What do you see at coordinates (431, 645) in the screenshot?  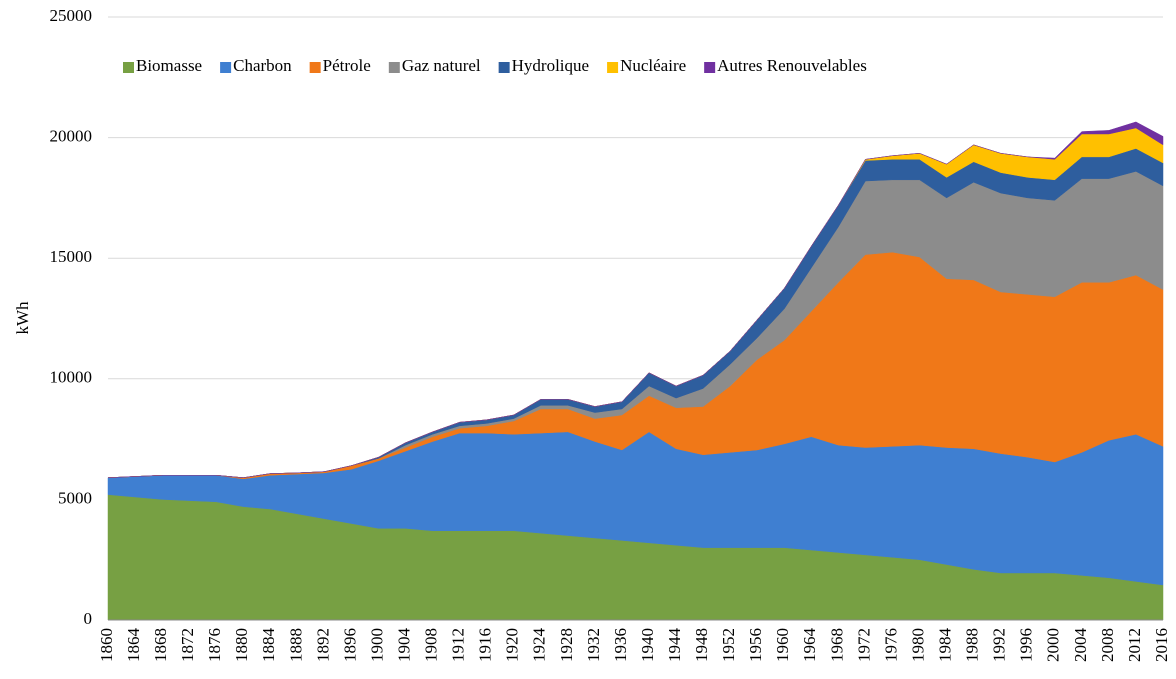 I see `x-tick-label: 1908` at bounding box center [431, 645].